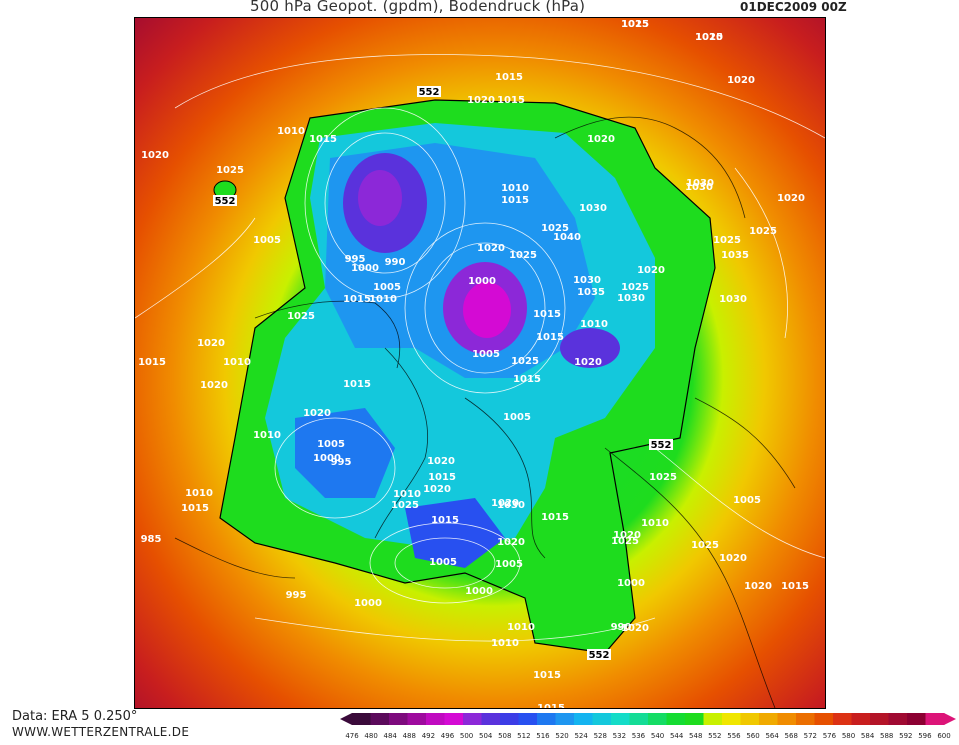  What do you see at coordinates (151, 539) in the screenshot?
I see `isobar-label: 985` at bounding box center [151, 539].